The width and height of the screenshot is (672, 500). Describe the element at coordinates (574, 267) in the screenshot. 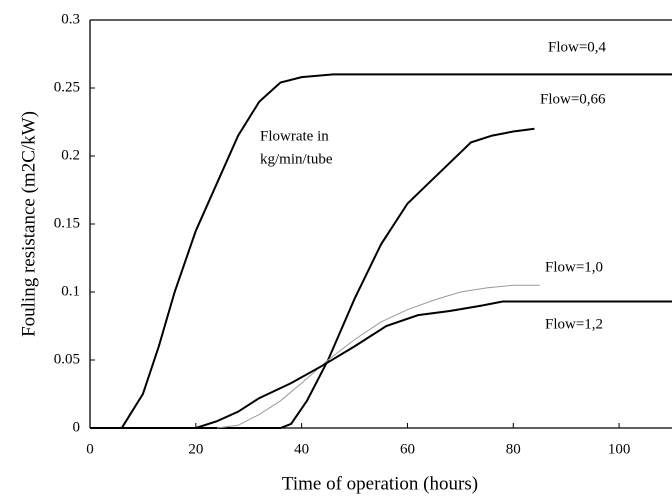

I see `series-label: Flow=1,0` at that location.